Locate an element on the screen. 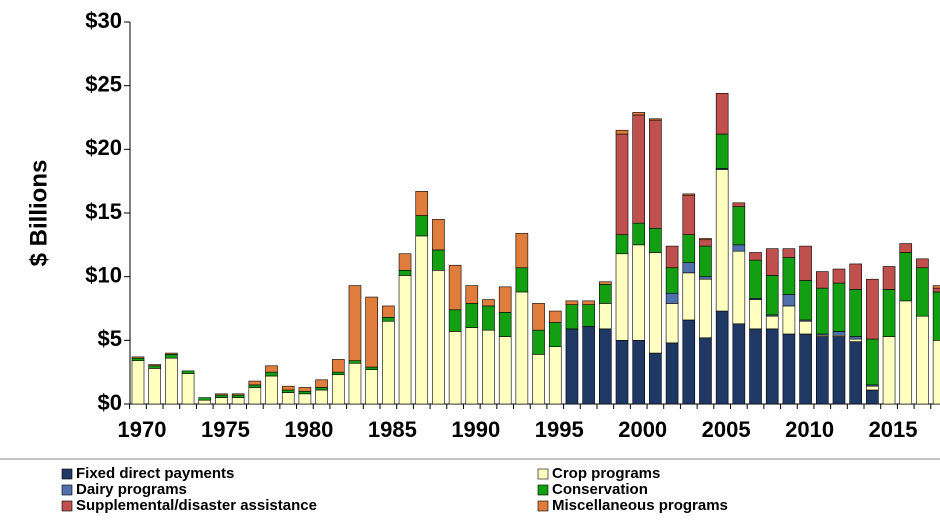  x-tick-label: 1995 is located at coordinates (559, 429).